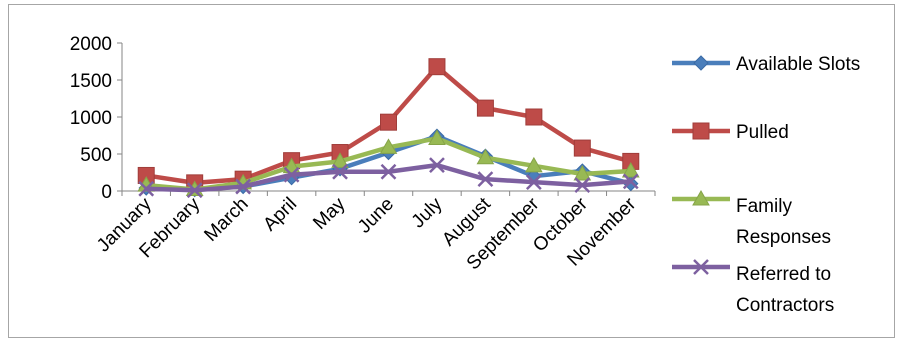 The image size is (900, 341). I want to click on y-tick-label: 1500, so click(91, 81).